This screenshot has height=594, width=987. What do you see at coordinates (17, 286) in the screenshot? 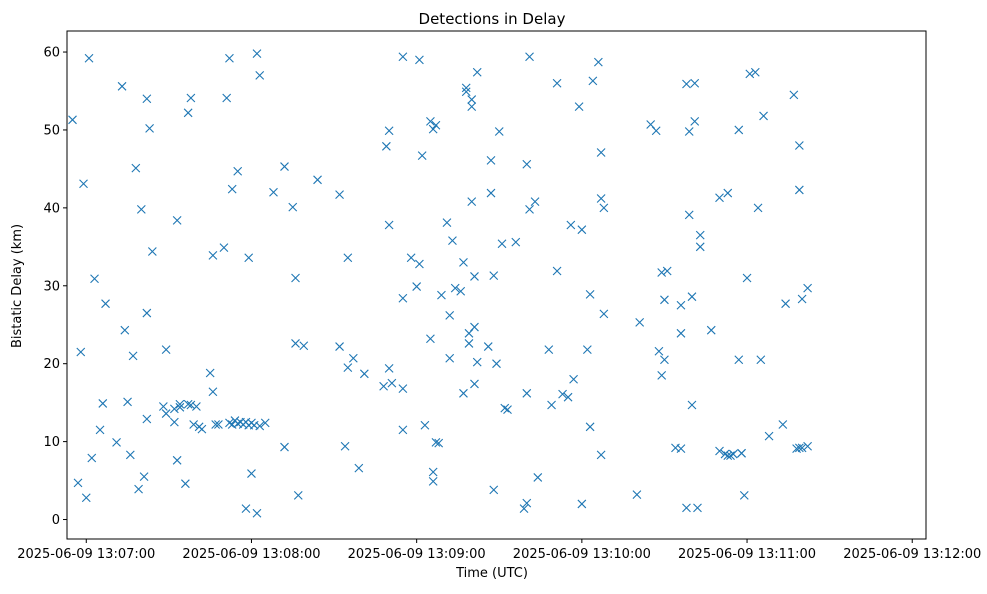
I see `y-axis-label: Bistatic Delay (km)` at bounding box center [17, 286].